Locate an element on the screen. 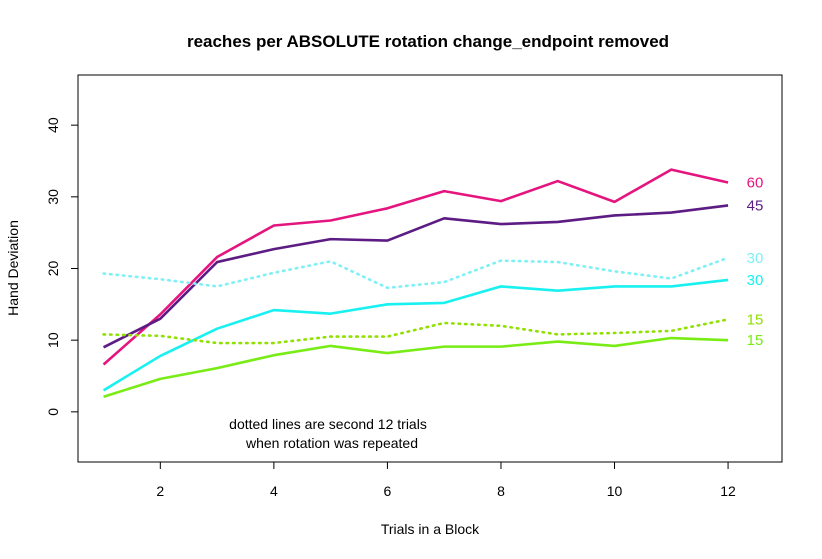 This screenshot has height=559, width=822. x-tick-label: 10 is located at coordinates (615, 491).